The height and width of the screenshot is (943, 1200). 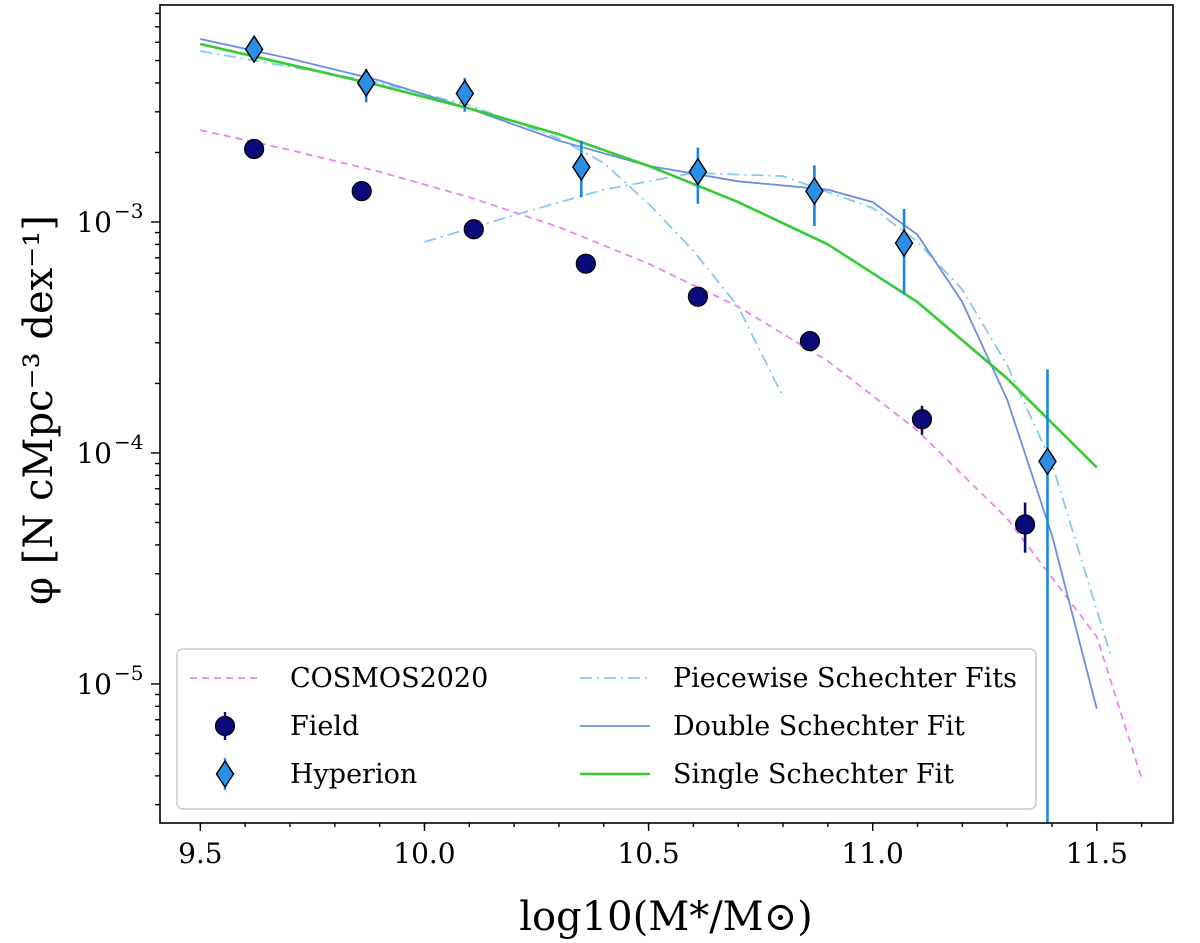 What do you see at coordinates (845, 678) in the screenshot?
I see `legend-label: Piecewise Schechter Fits` at bounding box center [845, 678].